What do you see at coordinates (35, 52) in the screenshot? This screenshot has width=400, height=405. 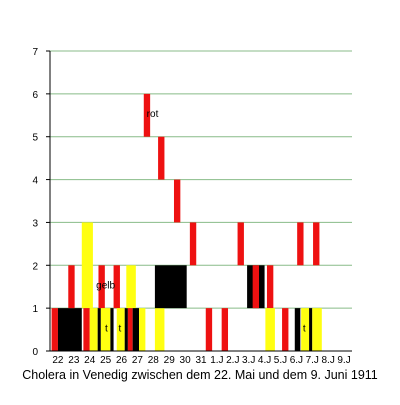 I see `y-tick-label: 7` at bounding box center [35, 52].